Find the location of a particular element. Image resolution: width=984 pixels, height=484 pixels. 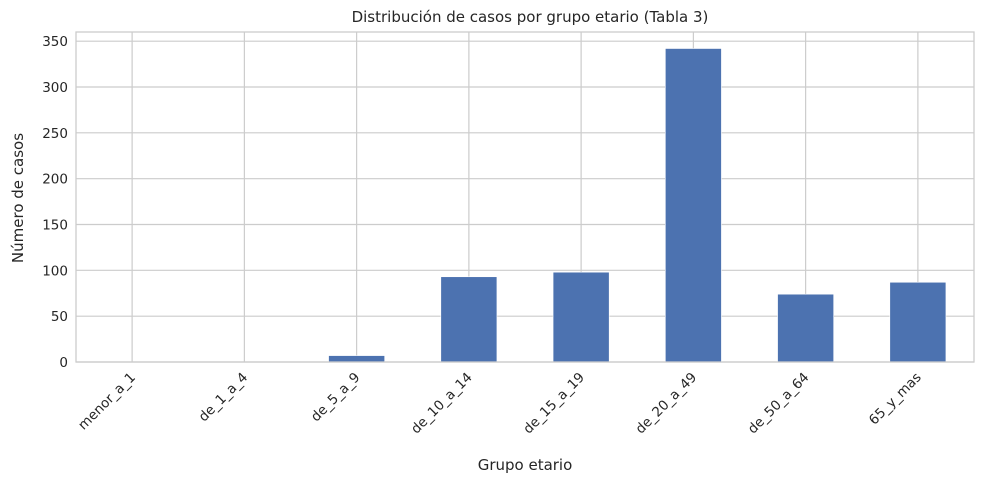

y-tick-label: 350 is located at coordinates (55, 42).